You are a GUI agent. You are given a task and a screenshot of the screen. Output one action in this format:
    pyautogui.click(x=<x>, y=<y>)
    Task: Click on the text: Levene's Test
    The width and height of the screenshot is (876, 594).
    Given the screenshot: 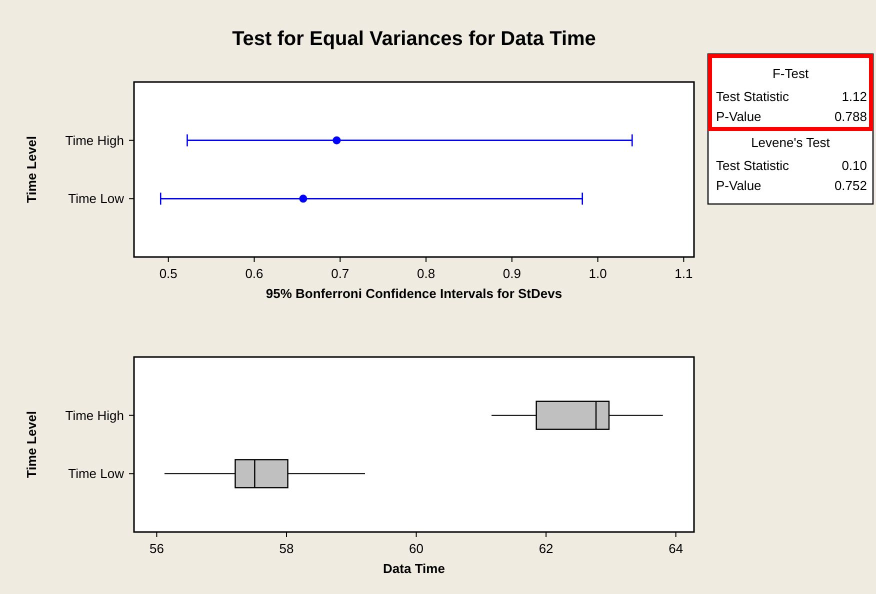 What is the action you would take?
    pyautogui.click(x=790, y=142)
    